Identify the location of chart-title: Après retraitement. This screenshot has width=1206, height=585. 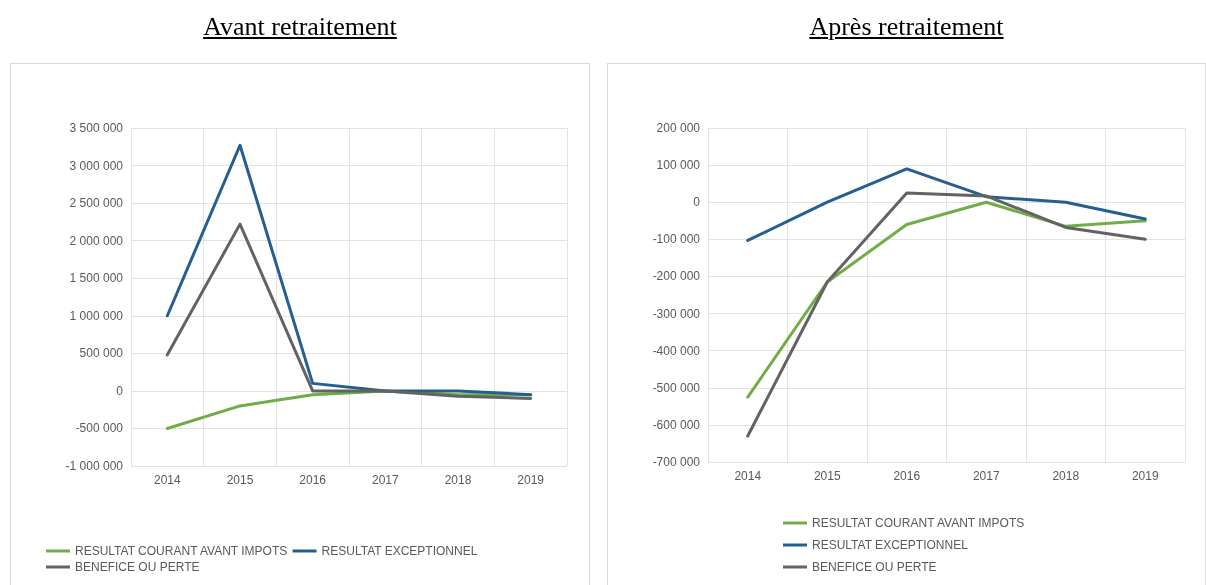
(906, 27).